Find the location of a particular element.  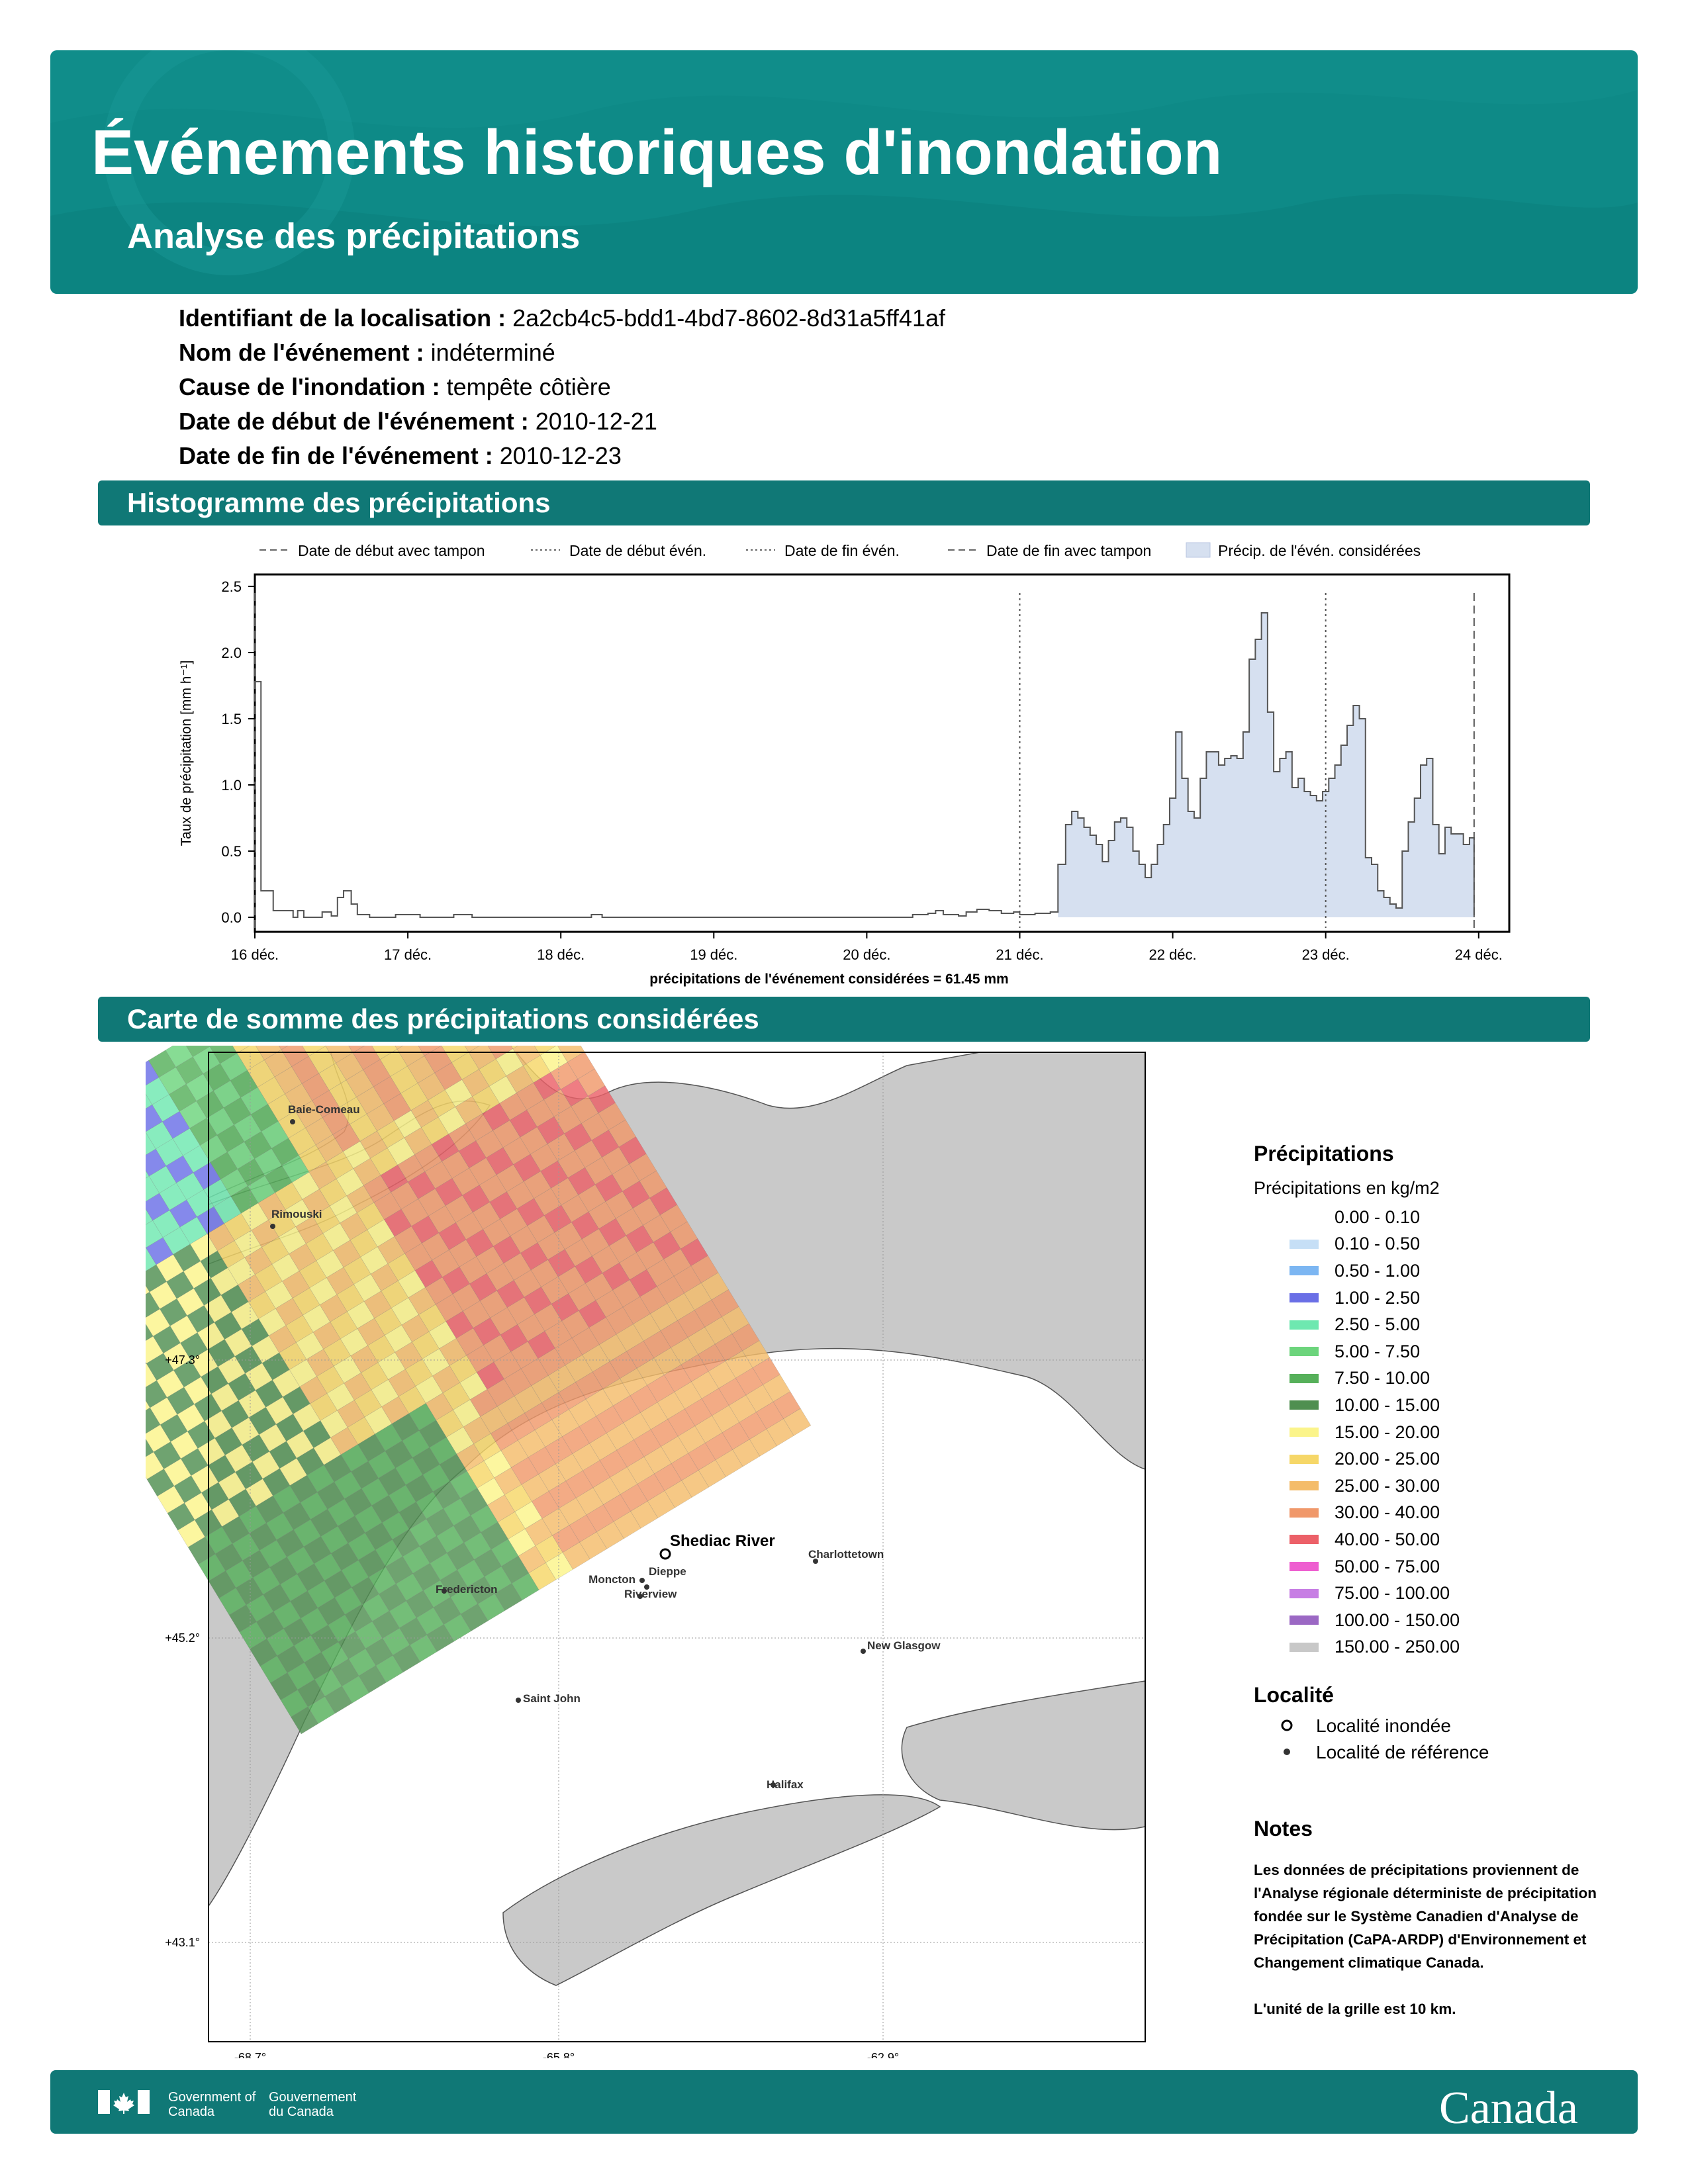

chart-legend-item: Date de début évén. is located at coordinates (618, 550).